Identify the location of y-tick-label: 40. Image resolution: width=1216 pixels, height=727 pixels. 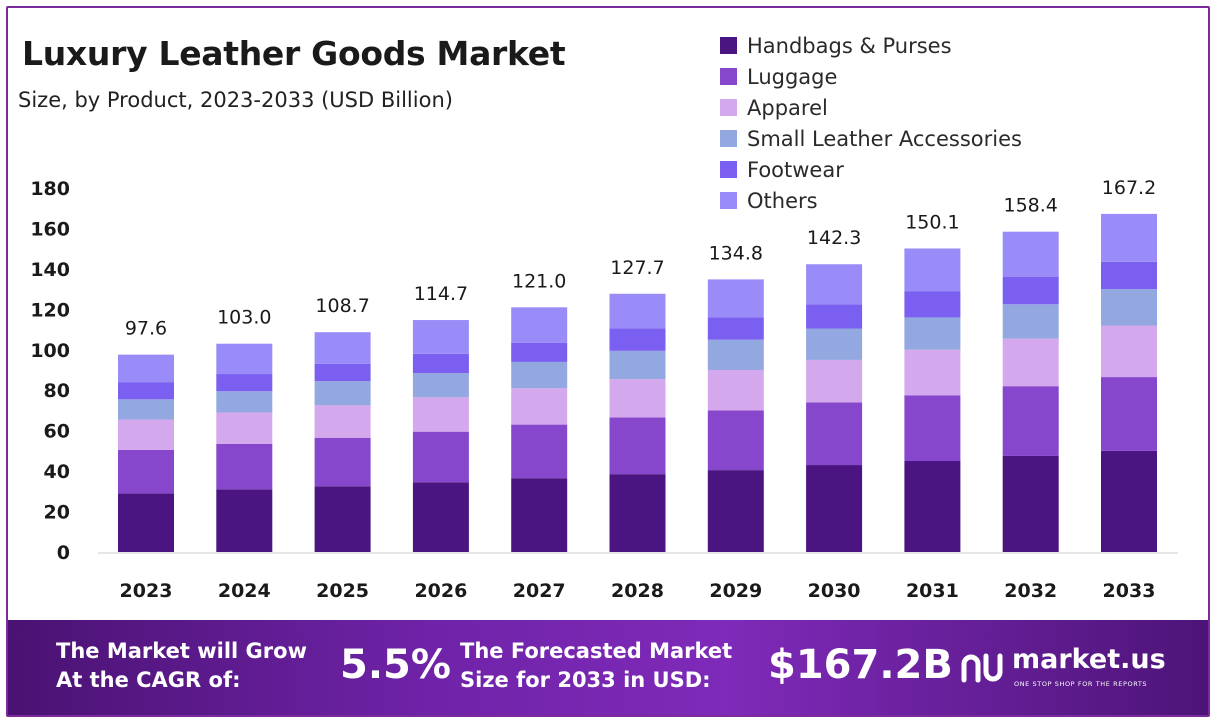
(57, 472).